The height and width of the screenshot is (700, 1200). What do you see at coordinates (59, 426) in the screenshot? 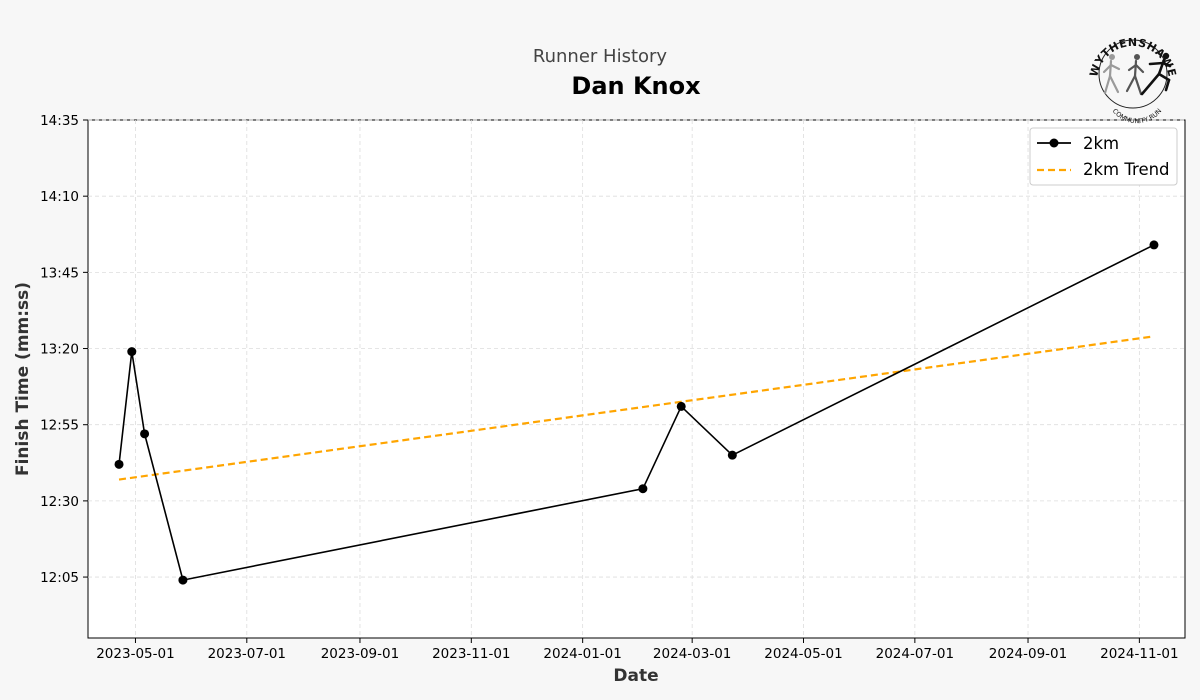
I see `y-tick-label: 12:55` at bounding box center [59, 426].